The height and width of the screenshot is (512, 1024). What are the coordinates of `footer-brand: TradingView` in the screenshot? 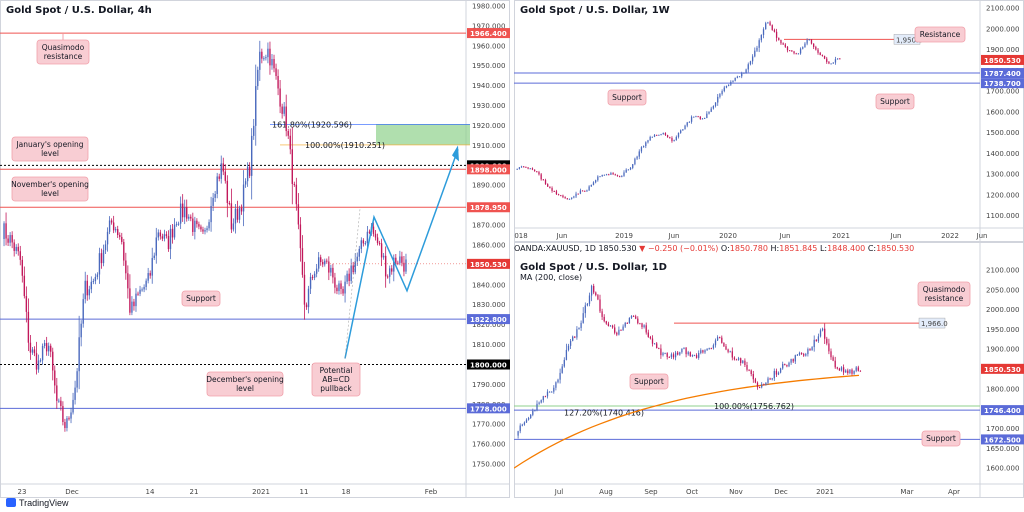 It's located at (44, 503).